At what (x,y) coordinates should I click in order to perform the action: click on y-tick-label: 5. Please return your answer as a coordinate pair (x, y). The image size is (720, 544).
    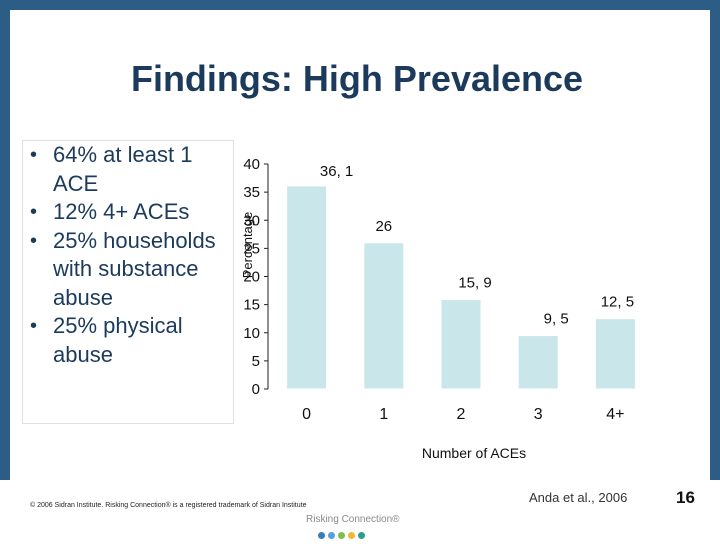
    Looking at the image, I should click on (256, 361).